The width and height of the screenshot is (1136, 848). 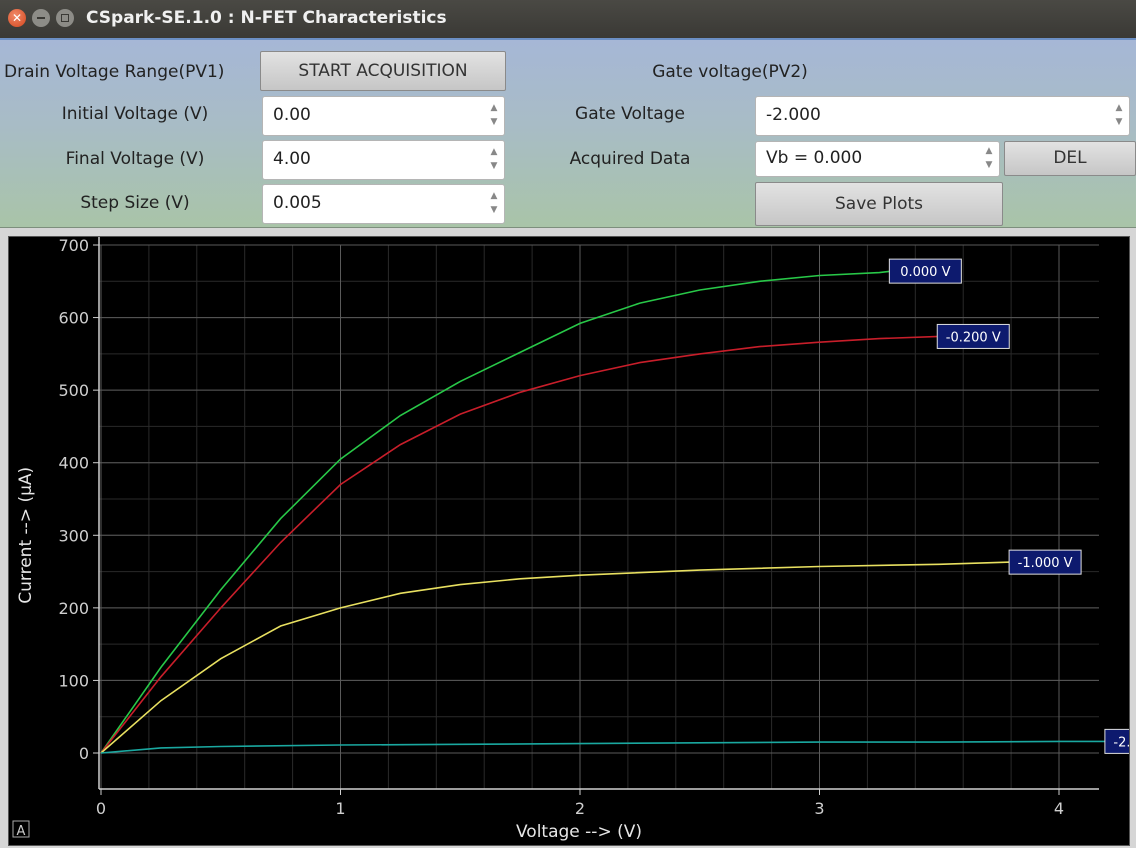 I want to click on close-window-icon: ✕, so click(x=17, y=18).